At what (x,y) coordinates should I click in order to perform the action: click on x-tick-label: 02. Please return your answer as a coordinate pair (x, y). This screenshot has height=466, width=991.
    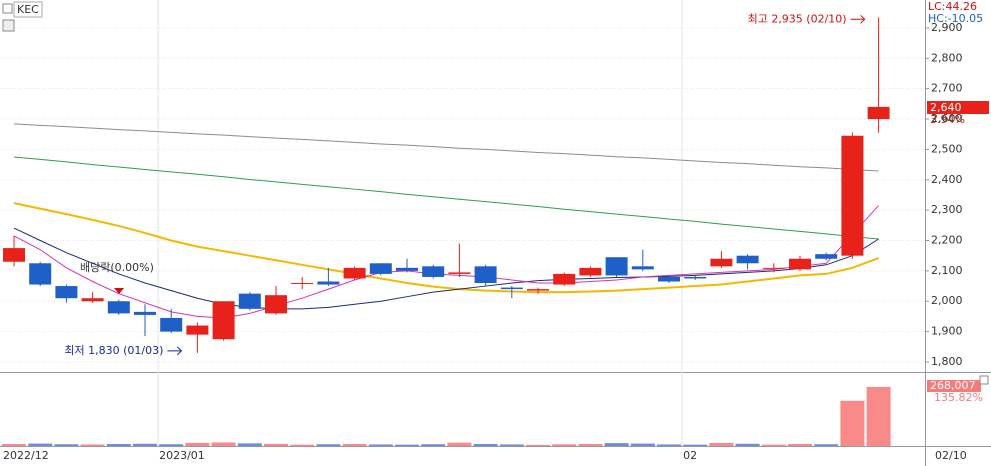
    Looking at the image, I should click on (690, 455).